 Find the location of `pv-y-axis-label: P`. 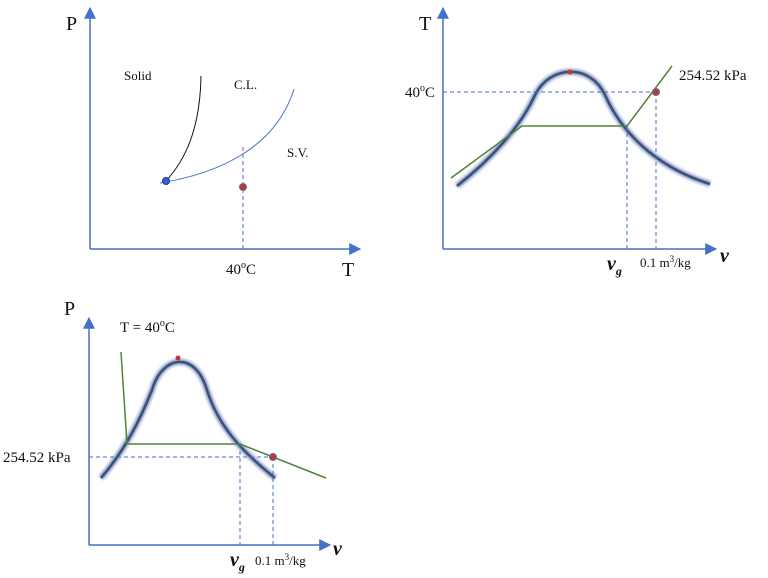

pv-y-axis-label: P is located at coordinates (69, 309).